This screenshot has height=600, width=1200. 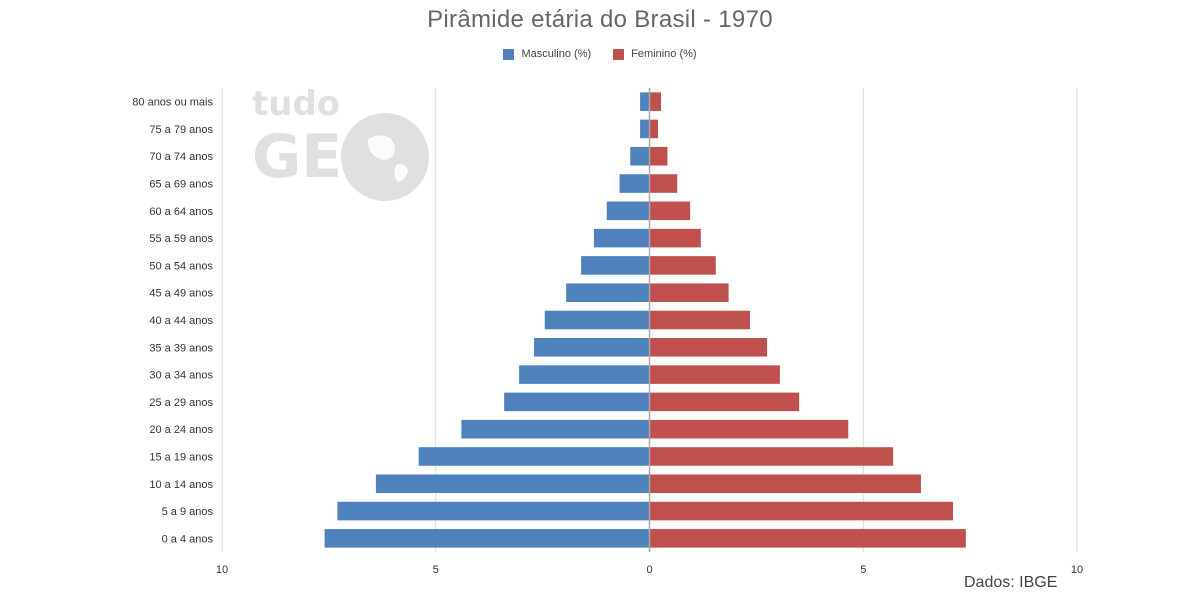 I want to click on watermark-text-tudo: tudo, so click(x=296, y=104).